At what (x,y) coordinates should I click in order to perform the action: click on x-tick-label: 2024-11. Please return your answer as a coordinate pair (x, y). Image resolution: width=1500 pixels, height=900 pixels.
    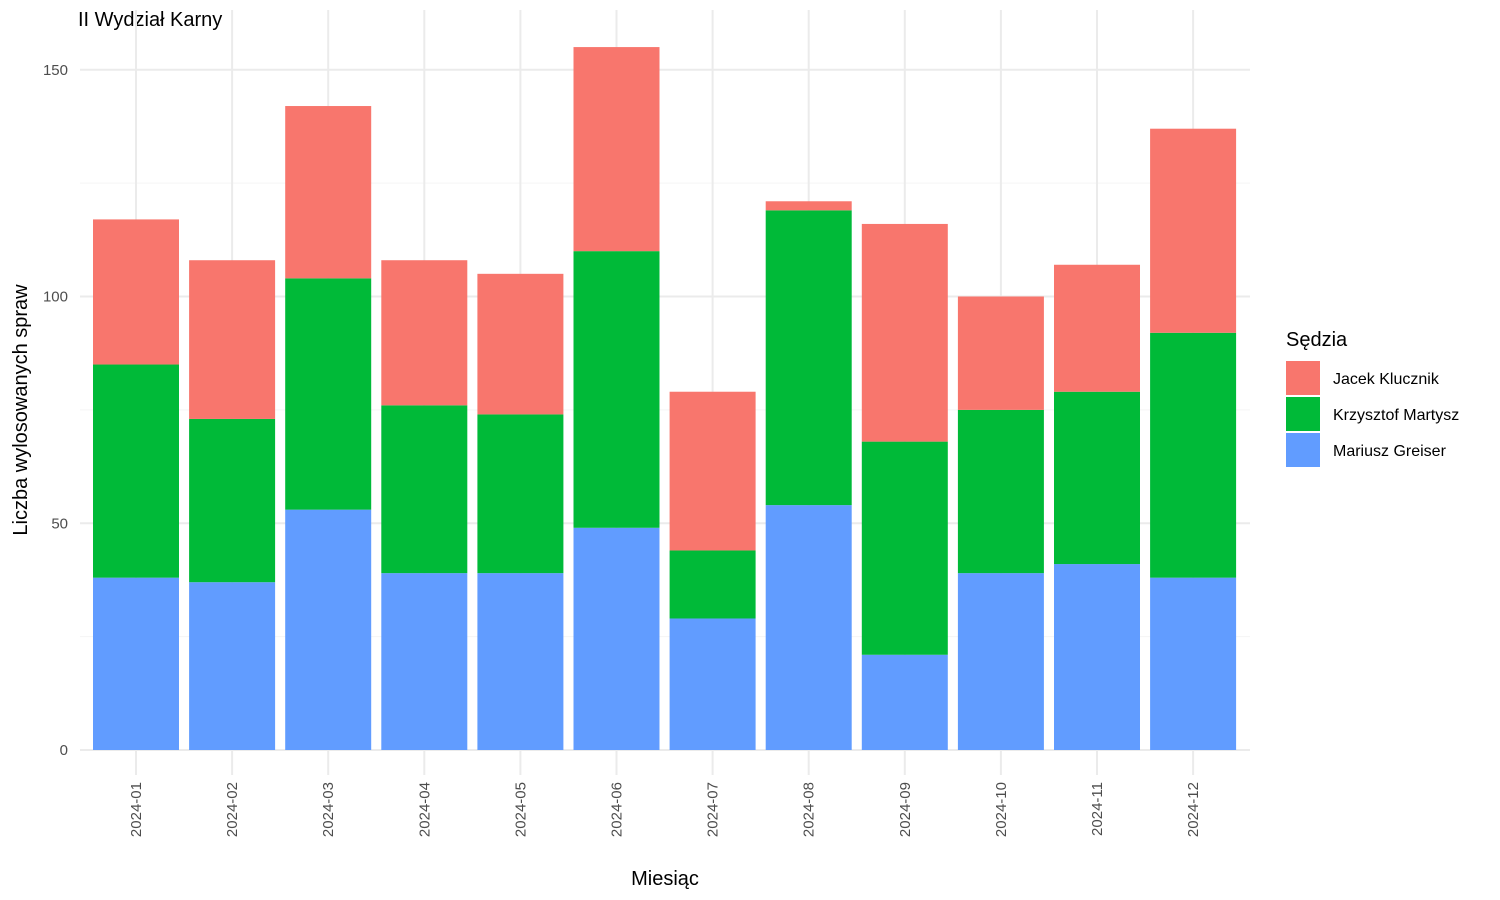
    Looking at the image, I should click on (1097, 809).